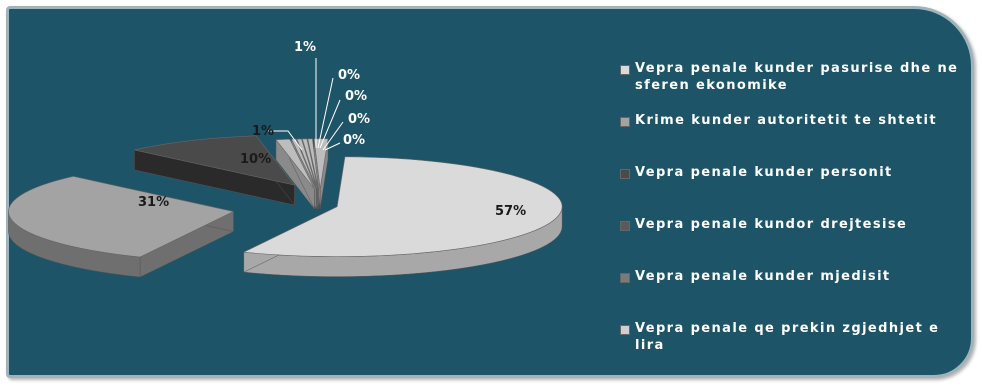 This screenshot has height=387, width=982. I want to click on legend-label: Vepra penale kunder mjedisit, so click(763, 276).